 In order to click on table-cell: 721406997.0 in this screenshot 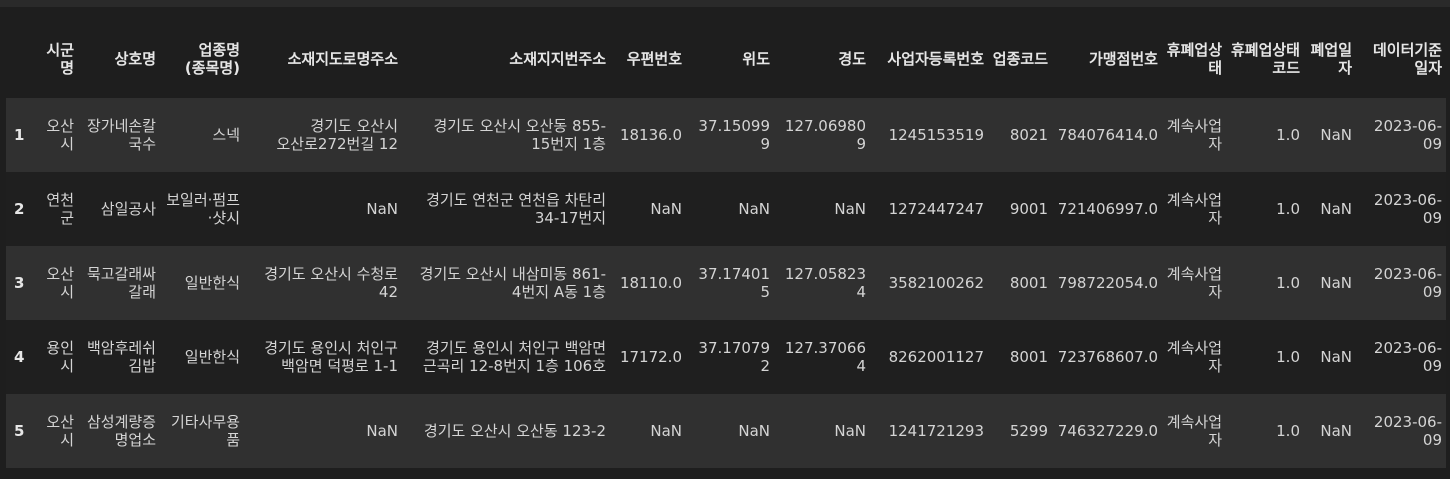, I will do `click(1107, 209)`.